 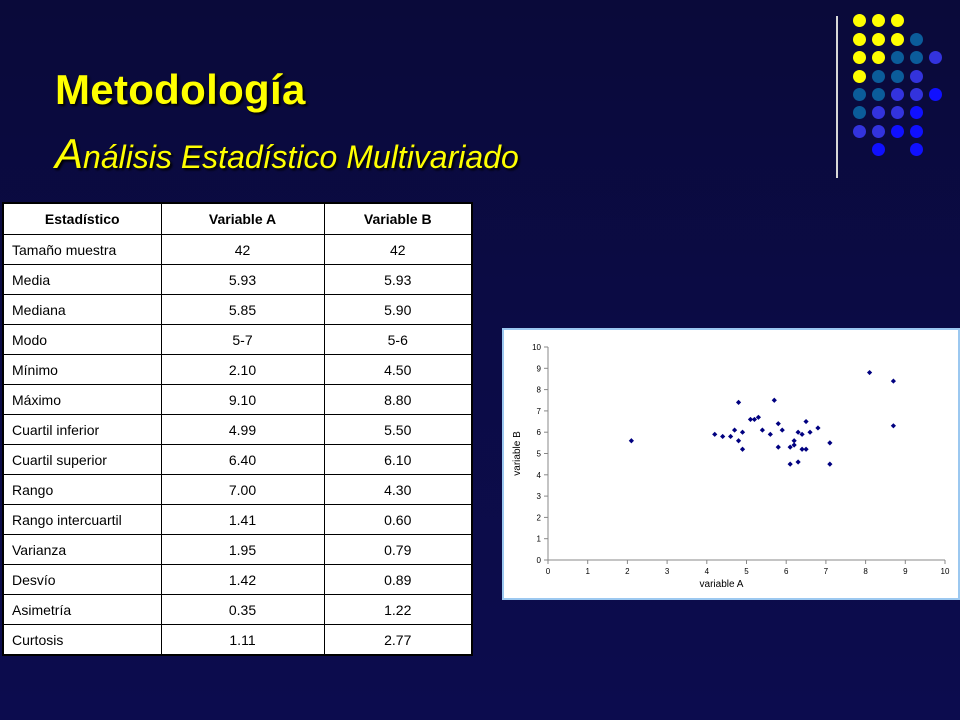 What do you see at coordinates (539, 454) in the screenshot?
I see `y-tick-label: 5` at bounding box center [539, 454].